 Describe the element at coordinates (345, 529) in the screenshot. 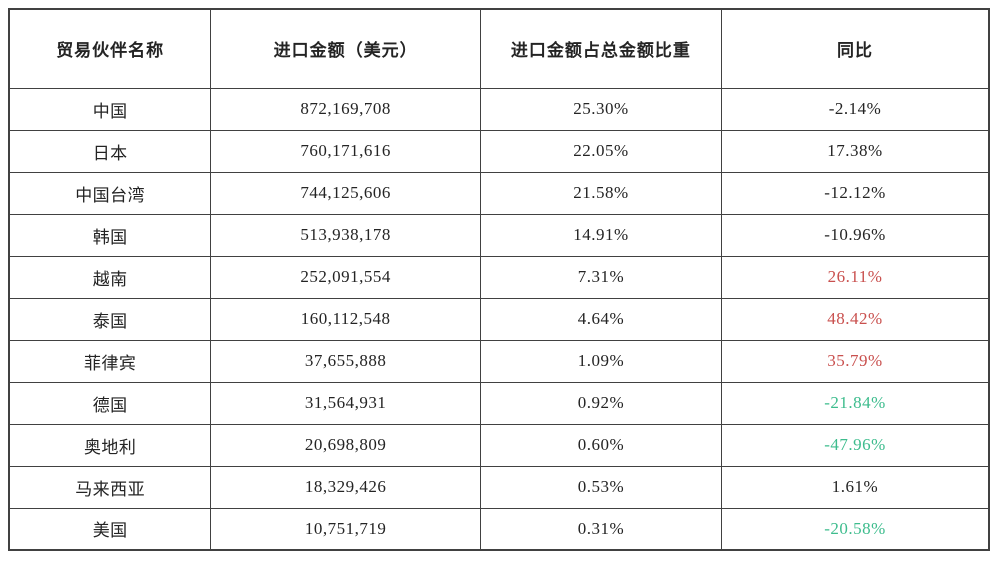

I see `cell-import-amount: 10,751,719` at that location.